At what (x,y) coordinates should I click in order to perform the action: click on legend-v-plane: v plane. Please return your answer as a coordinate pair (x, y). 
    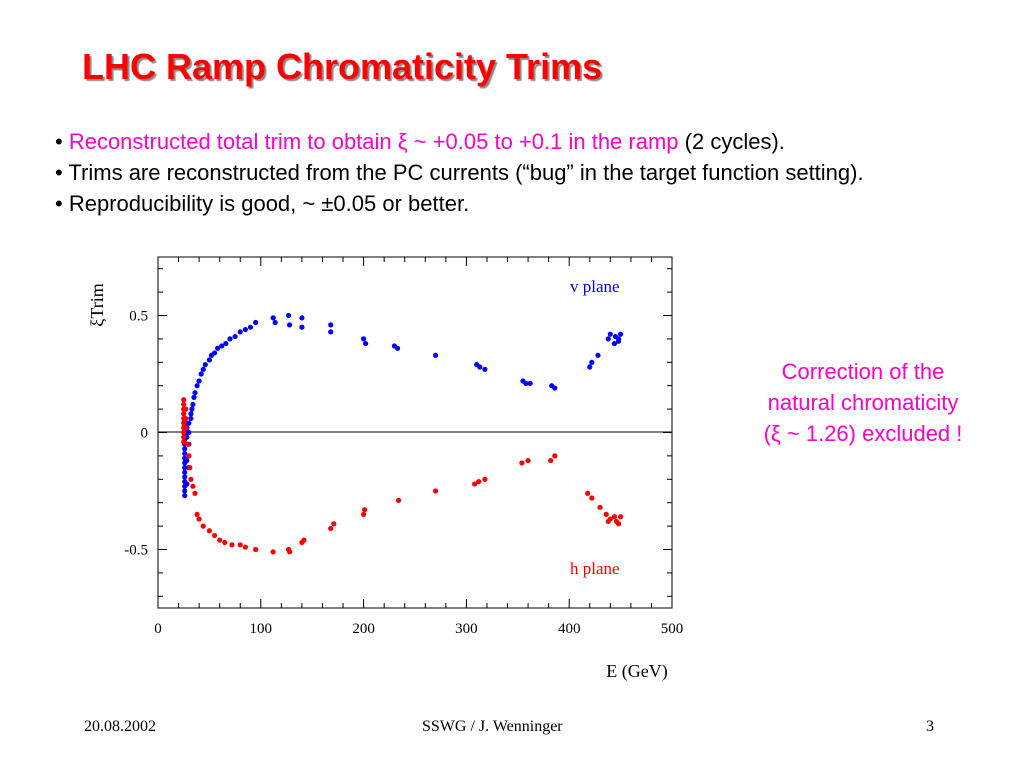
    Looking at the image, I should click on (595, 286).